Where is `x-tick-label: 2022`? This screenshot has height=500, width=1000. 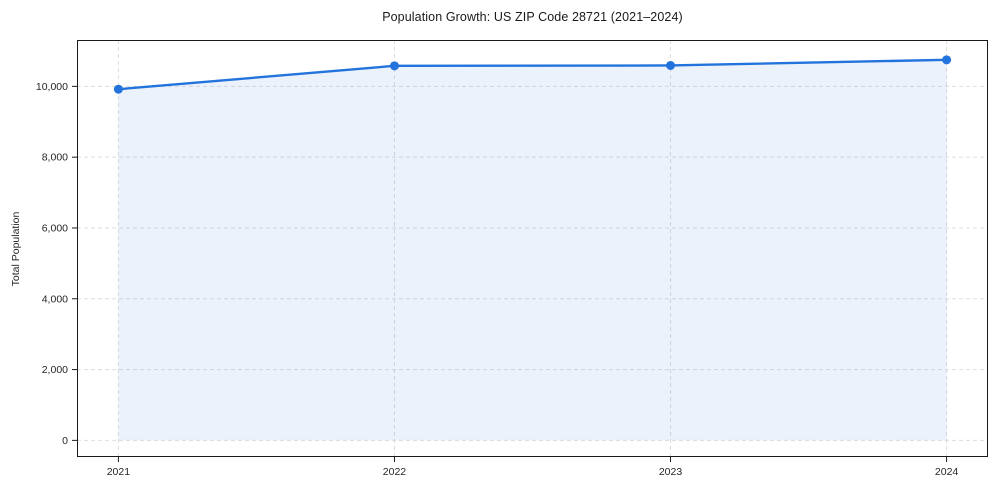
x-tick-label: 2022 is located at coordinates (395, 472).